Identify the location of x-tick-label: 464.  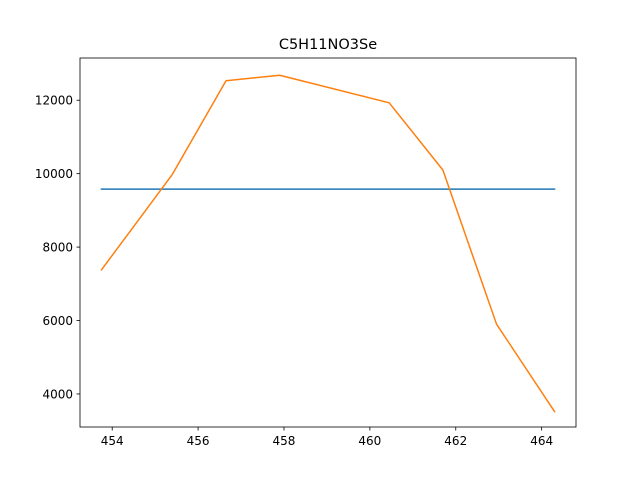
(541, 441).